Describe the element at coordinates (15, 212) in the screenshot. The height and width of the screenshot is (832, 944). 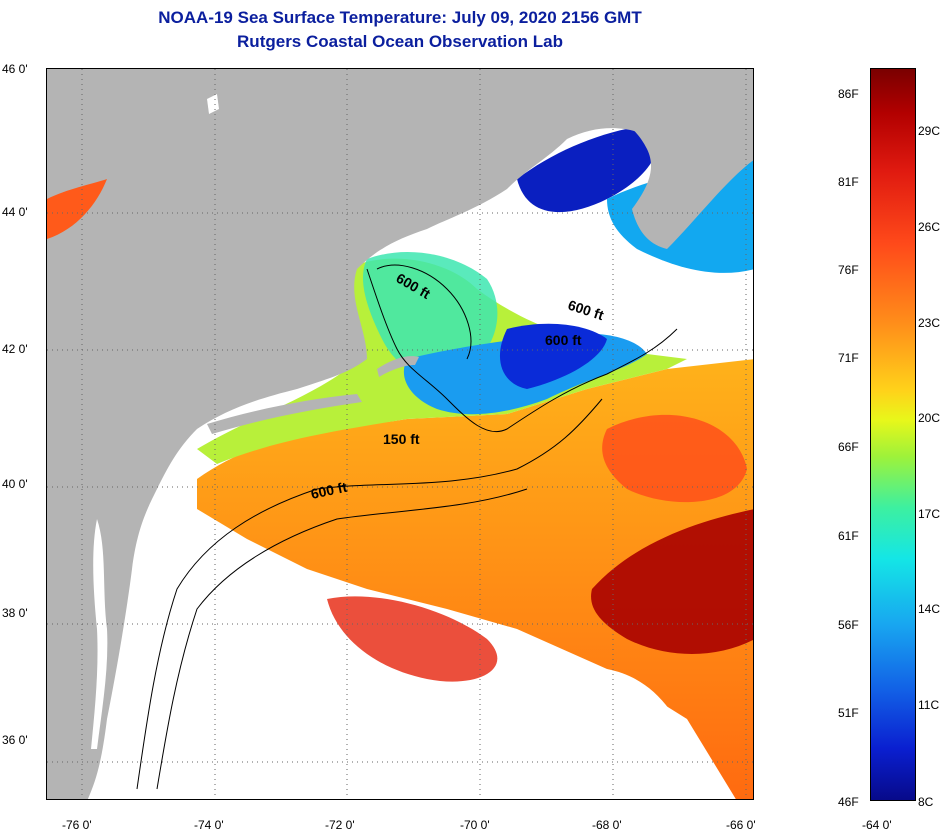
I see `lat-label: 44 0'` at that location.